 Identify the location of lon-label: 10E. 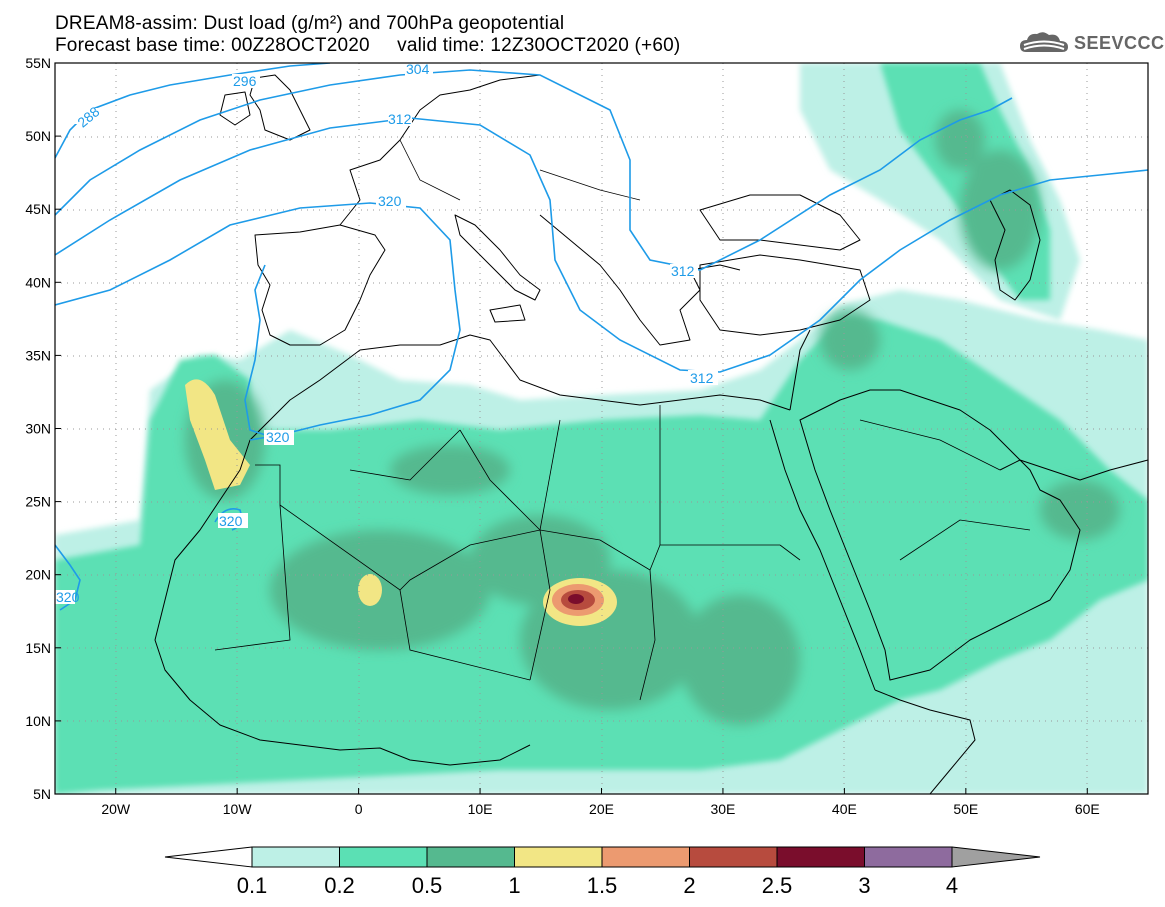
(480, 809).